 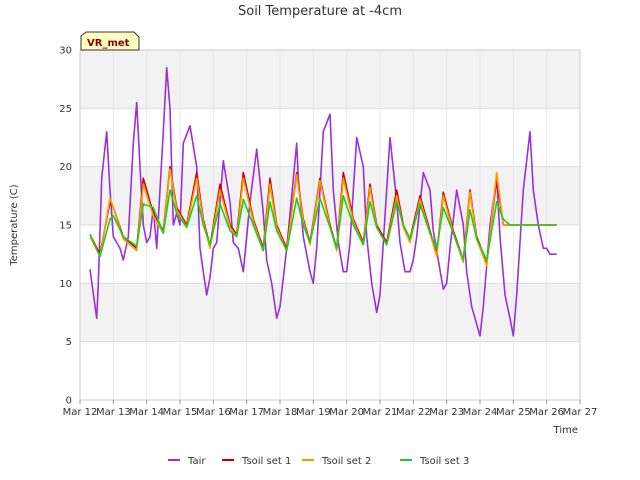 I want to click on x-tick-label: Mar 25, so click(x=513, y=412).